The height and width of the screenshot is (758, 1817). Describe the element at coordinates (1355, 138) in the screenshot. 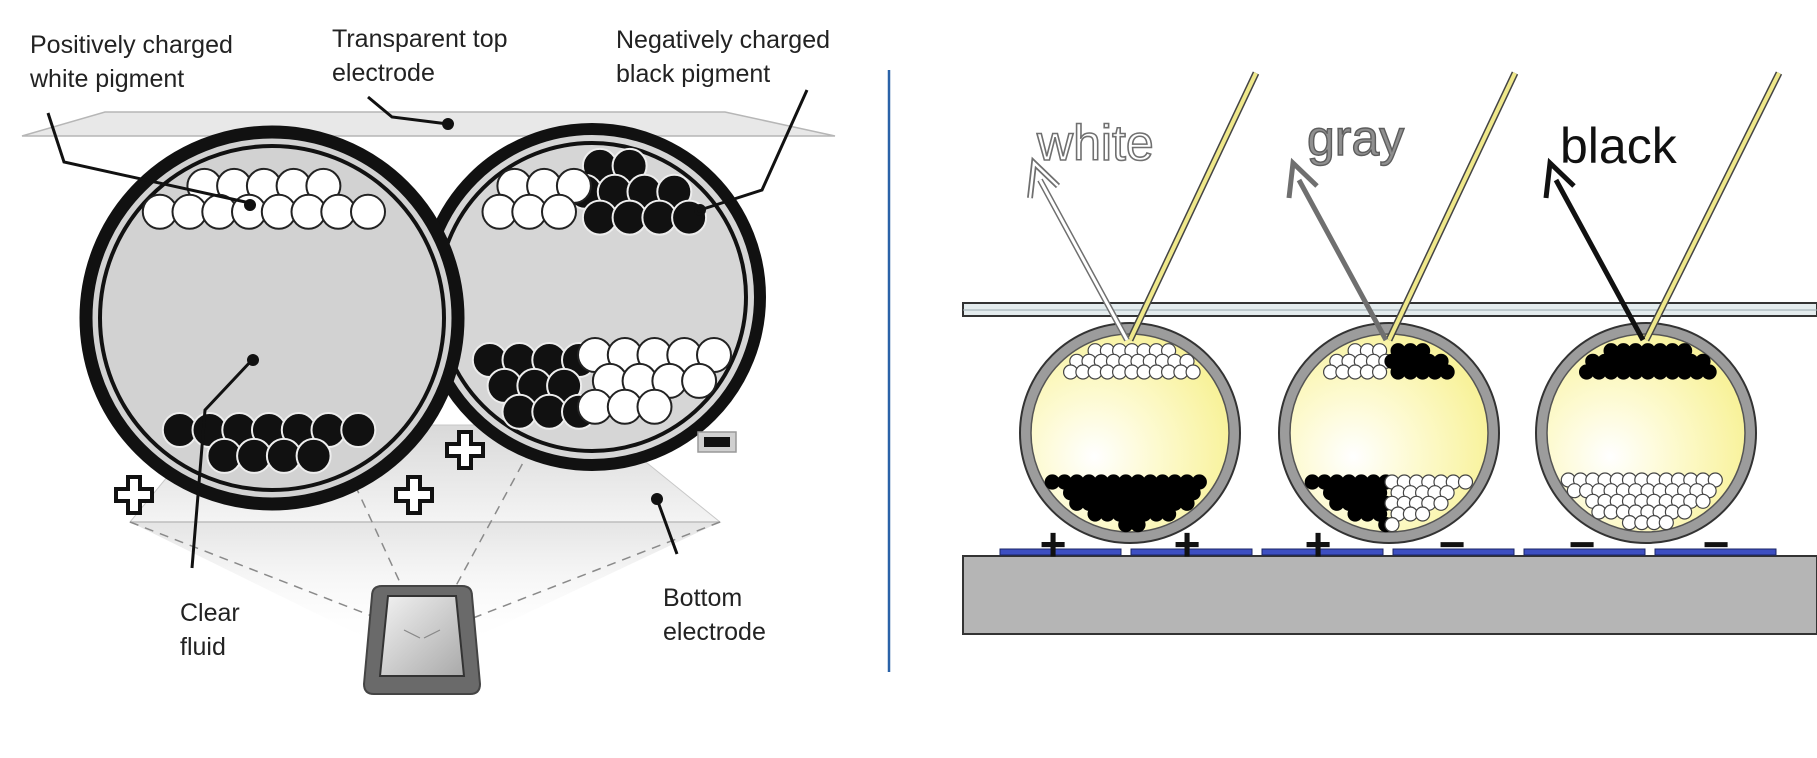

I see `label-gray-state: gray` at that location.